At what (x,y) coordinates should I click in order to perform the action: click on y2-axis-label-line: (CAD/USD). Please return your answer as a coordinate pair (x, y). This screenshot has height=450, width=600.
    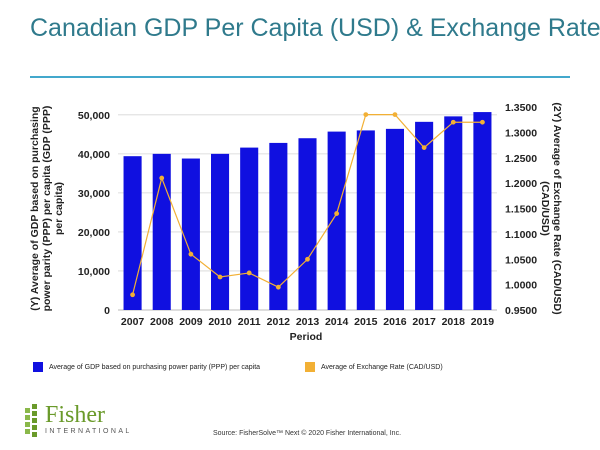
    Looking at the image, I should click on (545, 208).